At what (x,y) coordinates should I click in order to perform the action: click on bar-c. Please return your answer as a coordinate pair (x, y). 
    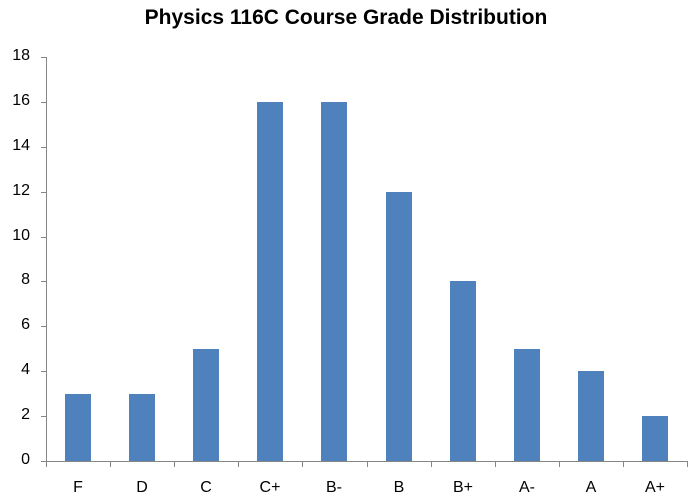
    Looking at the image, I should click on (206, 405).